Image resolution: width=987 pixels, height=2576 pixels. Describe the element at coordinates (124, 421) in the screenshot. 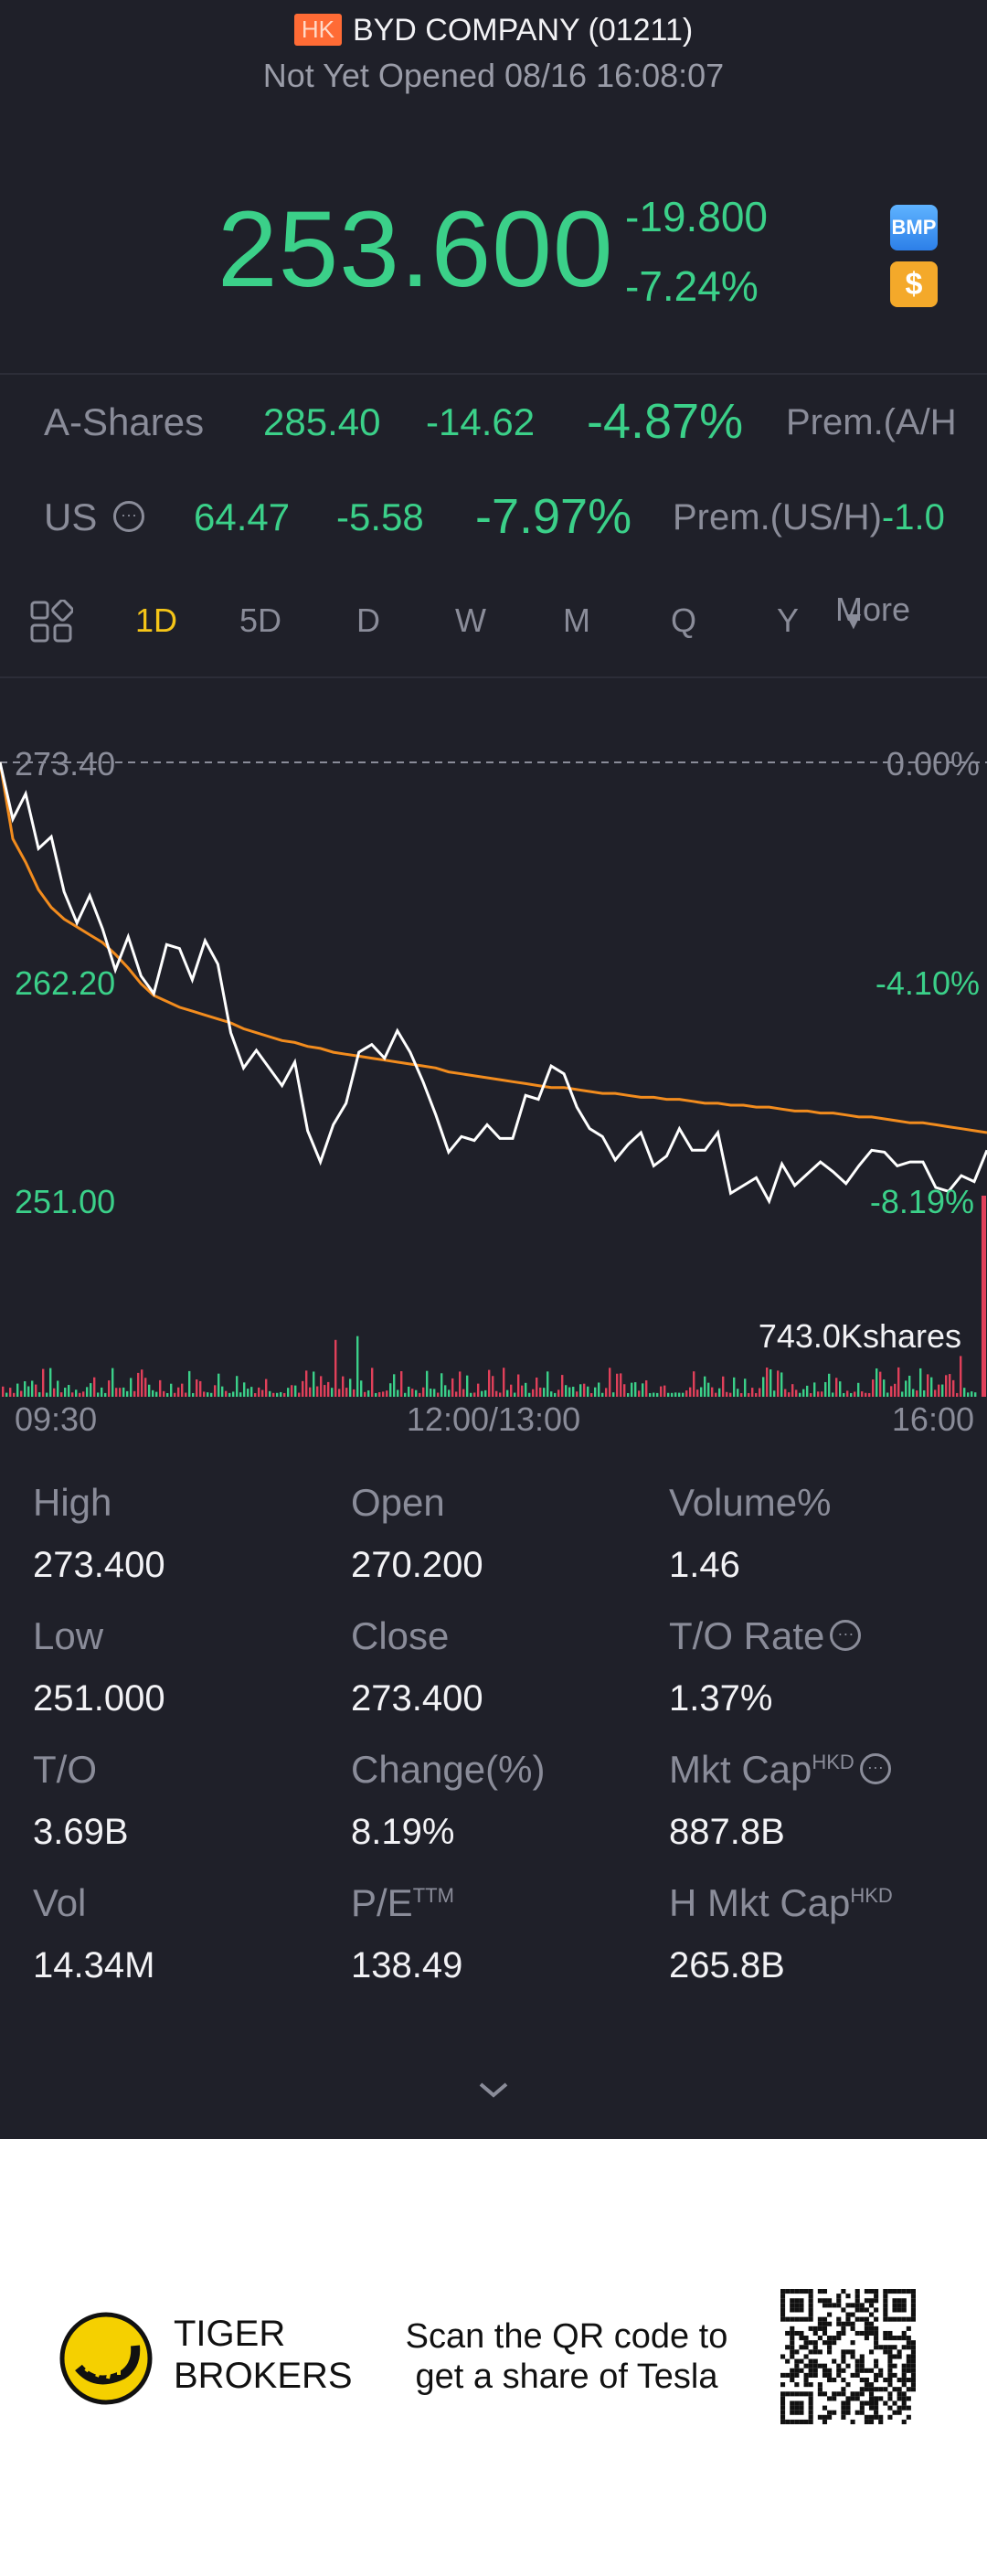

I see `a-shares-label: A-Shares` at that location.